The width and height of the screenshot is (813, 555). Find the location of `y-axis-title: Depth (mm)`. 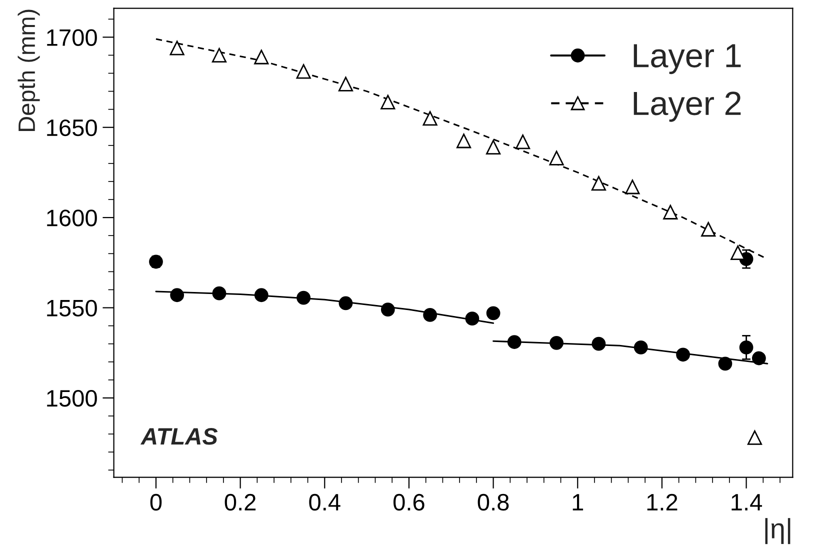

y-axis-title: Depth (mm) is located at coordinates (29, 71).